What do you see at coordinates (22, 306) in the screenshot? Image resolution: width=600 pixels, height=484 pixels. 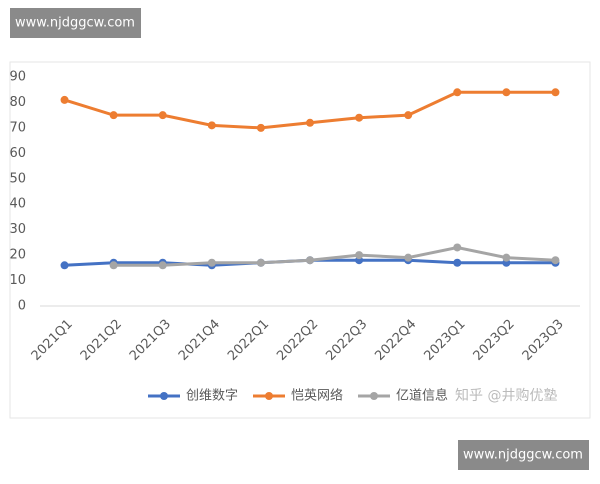 I see `y-tick-label: 0` at bounding box center [22, 306].